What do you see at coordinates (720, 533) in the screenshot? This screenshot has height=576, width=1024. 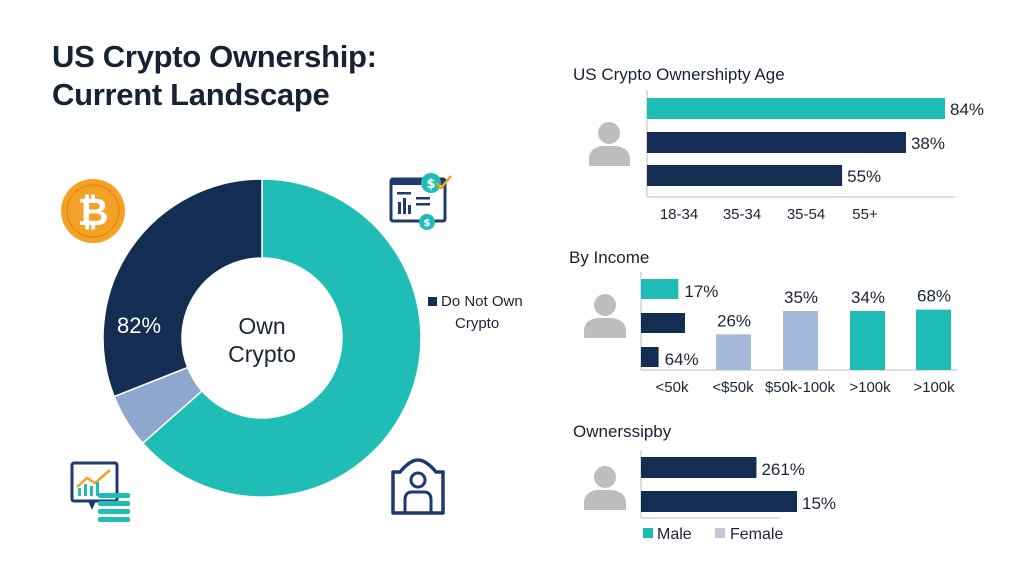 I see `legend-swatch-female` at bounding box center [720, 533].